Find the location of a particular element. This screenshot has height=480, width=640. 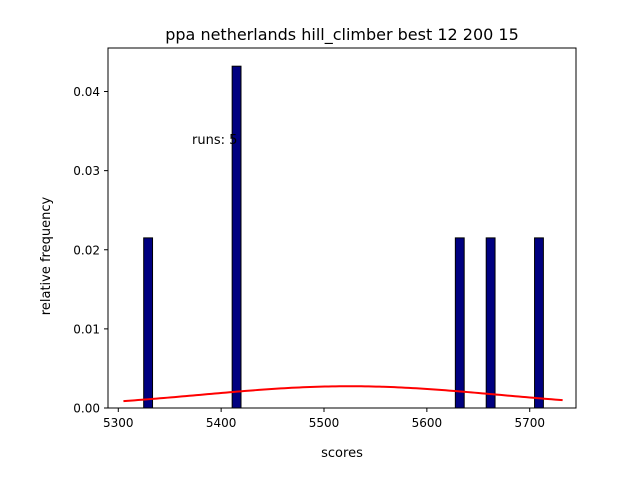

y-tick-label: 0.02 is located at coordinates (86, 250).